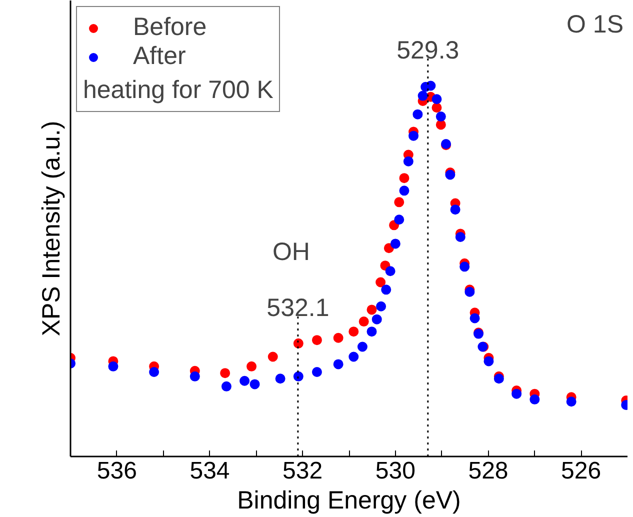 The image size is (633, 517). I want to click on x-tick-label: 530, so click(395, 471).